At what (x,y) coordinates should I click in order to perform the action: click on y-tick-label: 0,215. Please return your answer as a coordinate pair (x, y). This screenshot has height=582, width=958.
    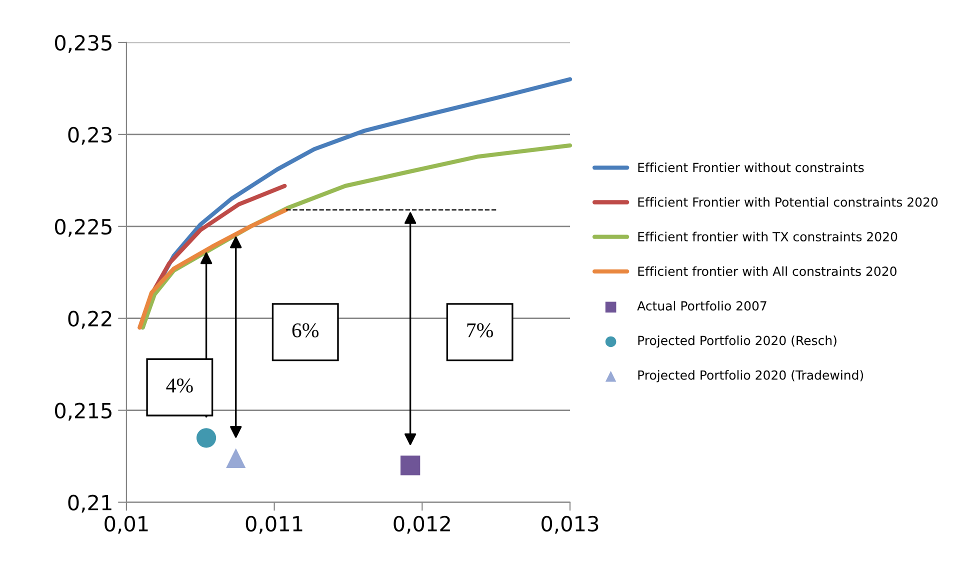
    Looking at the image, I should click on (83, 411).